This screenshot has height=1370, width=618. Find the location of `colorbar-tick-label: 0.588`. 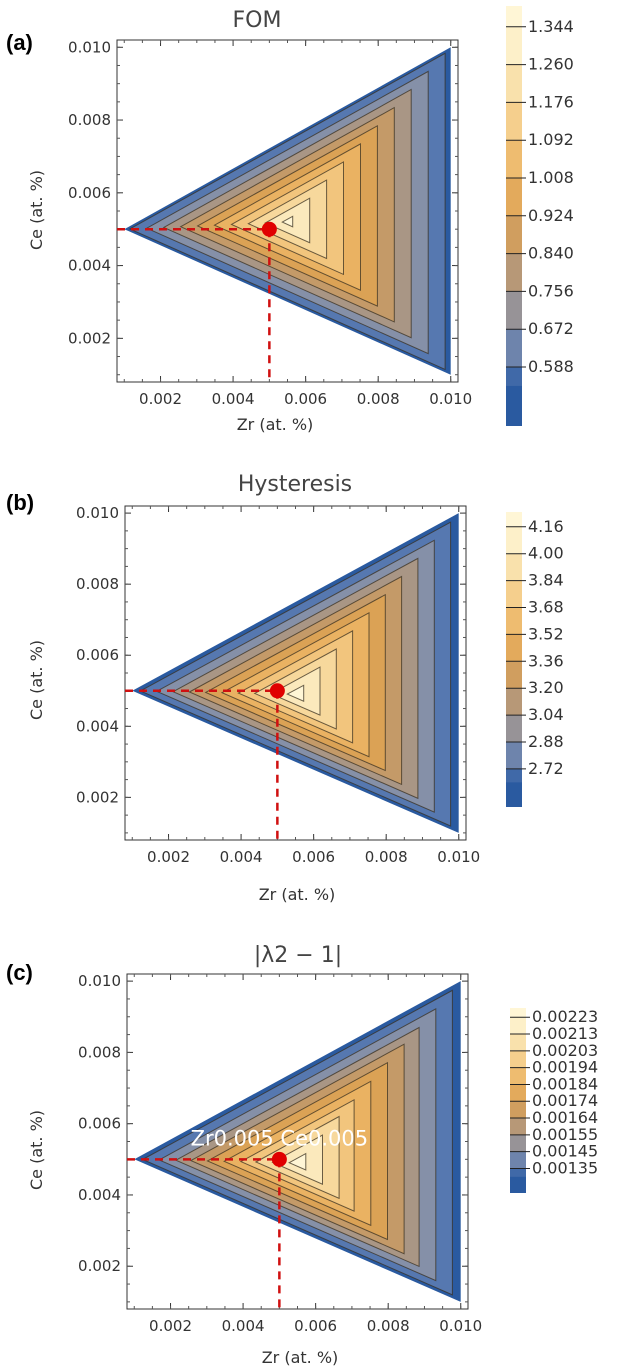

colorbar-tick-label: 0.588 is located at coordinates (551, 366).